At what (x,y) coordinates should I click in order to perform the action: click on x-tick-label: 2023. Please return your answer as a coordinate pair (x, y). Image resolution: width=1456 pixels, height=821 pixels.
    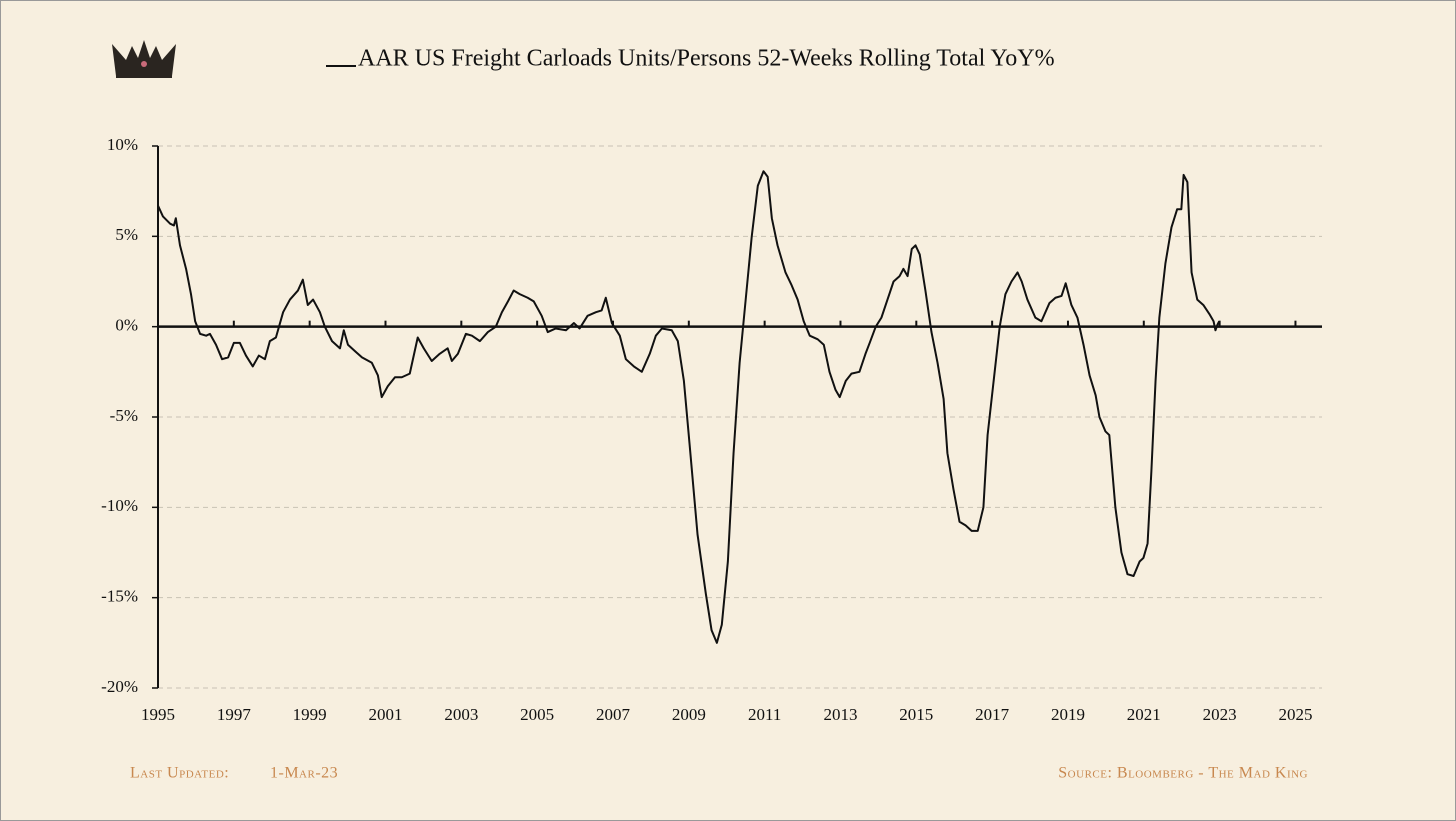
    Looking at the image, I should click on (1220, 714).